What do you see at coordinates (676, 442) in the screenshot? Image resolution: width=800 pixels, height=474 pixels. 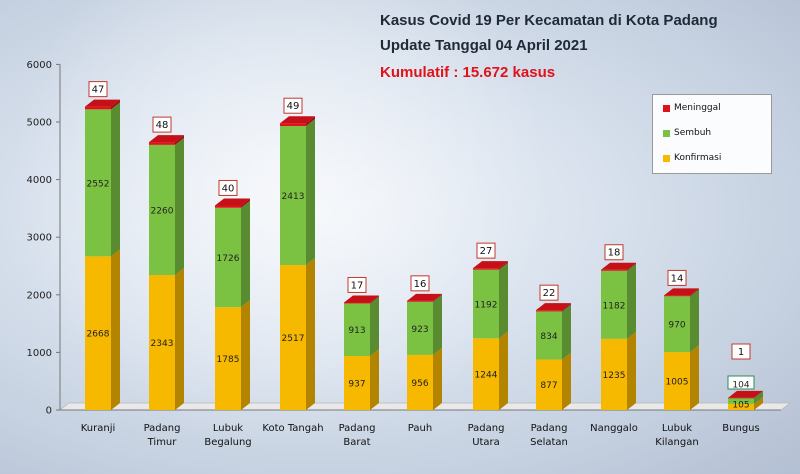 I see `x-tick-label: Kilangan` at bounding box center [676, 442].